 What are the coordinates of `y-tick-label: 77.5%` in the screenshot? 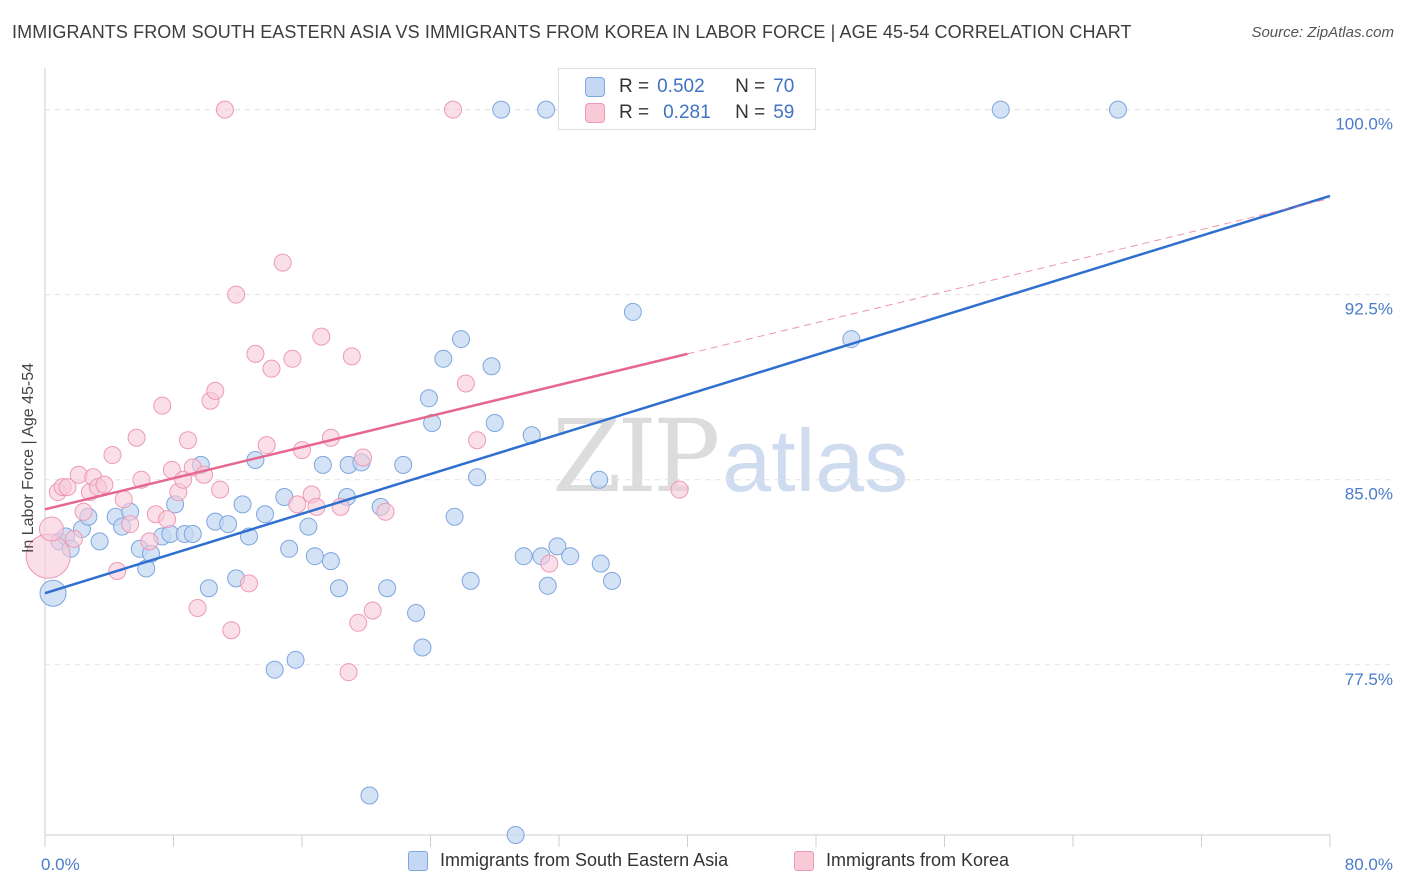 It's located at (1369, 679).